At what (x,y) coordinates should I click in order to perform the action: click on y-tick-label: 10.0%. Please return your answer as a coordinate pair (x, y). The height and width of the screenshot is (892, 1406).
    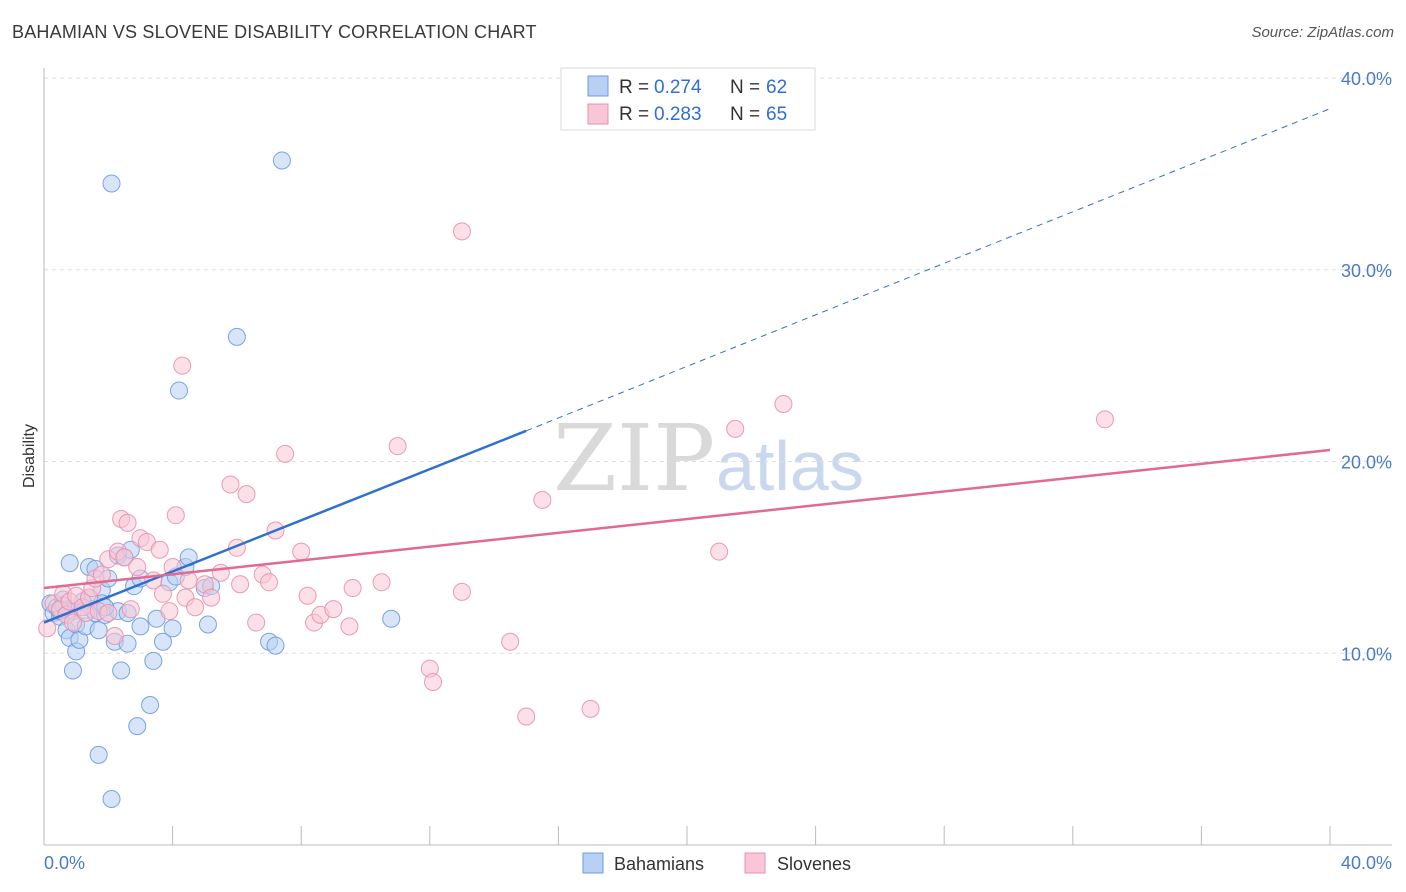
    Looking at the image, I should click on (1366, 654).